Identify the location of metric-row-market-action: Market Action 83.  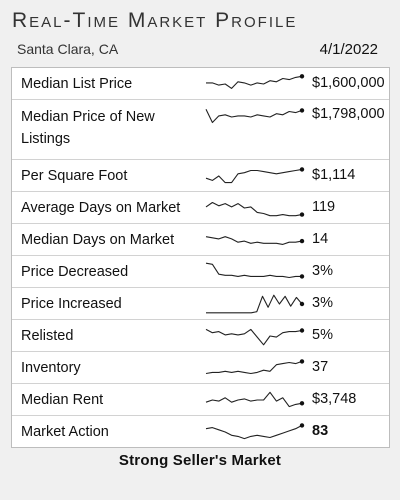
(200, 431).